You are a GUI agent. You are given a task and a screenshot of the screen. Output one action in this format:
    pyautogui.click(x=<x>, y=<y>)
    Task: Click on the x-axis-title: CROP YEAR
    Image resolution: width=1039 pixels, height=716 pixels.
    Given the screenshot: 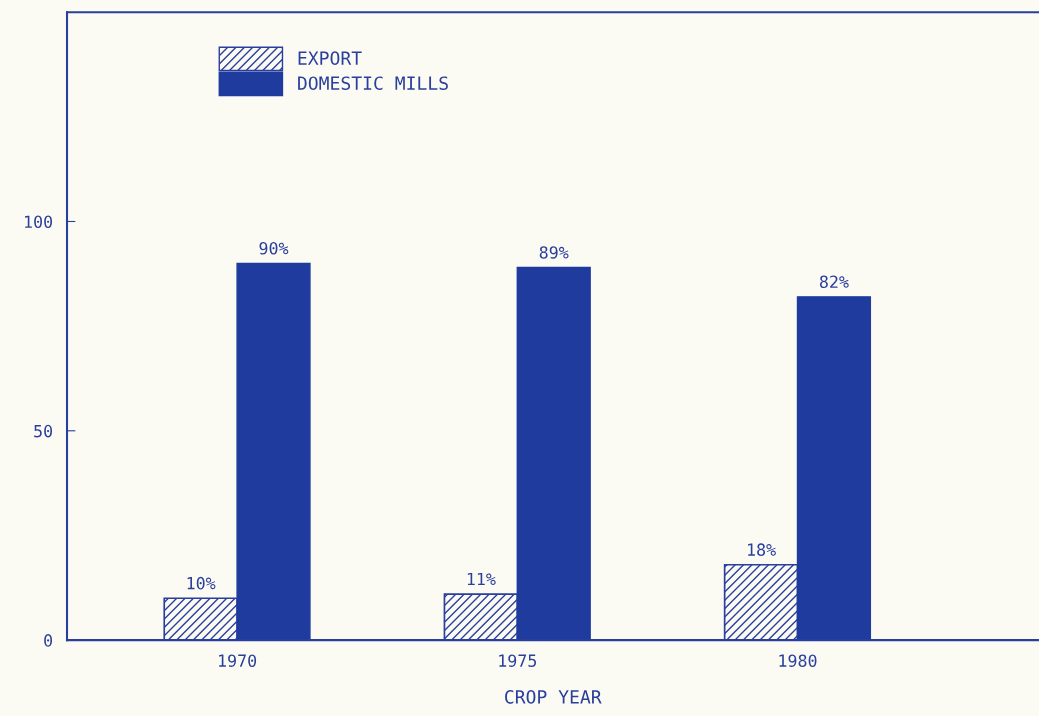 What is the action you would take?
    pyautogui.click(x=553, y=697)
    